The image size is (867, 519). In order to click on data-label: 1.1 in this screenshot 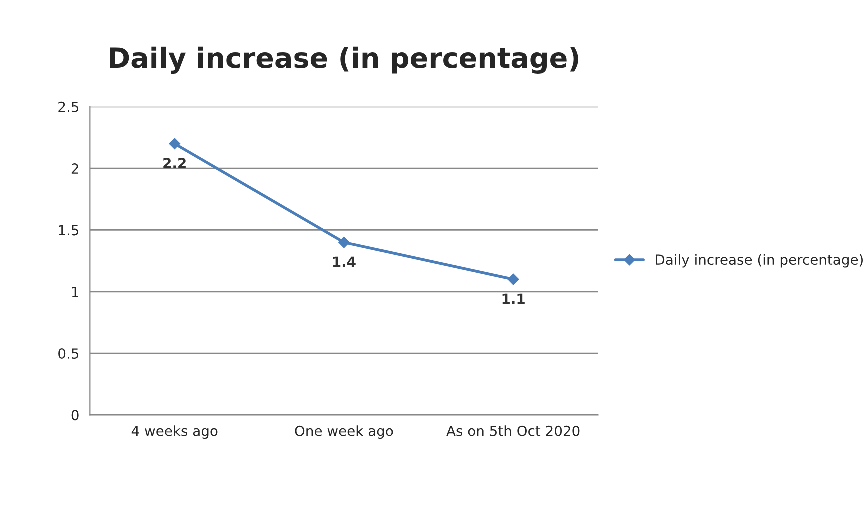, I will do `click(513, 299)`.